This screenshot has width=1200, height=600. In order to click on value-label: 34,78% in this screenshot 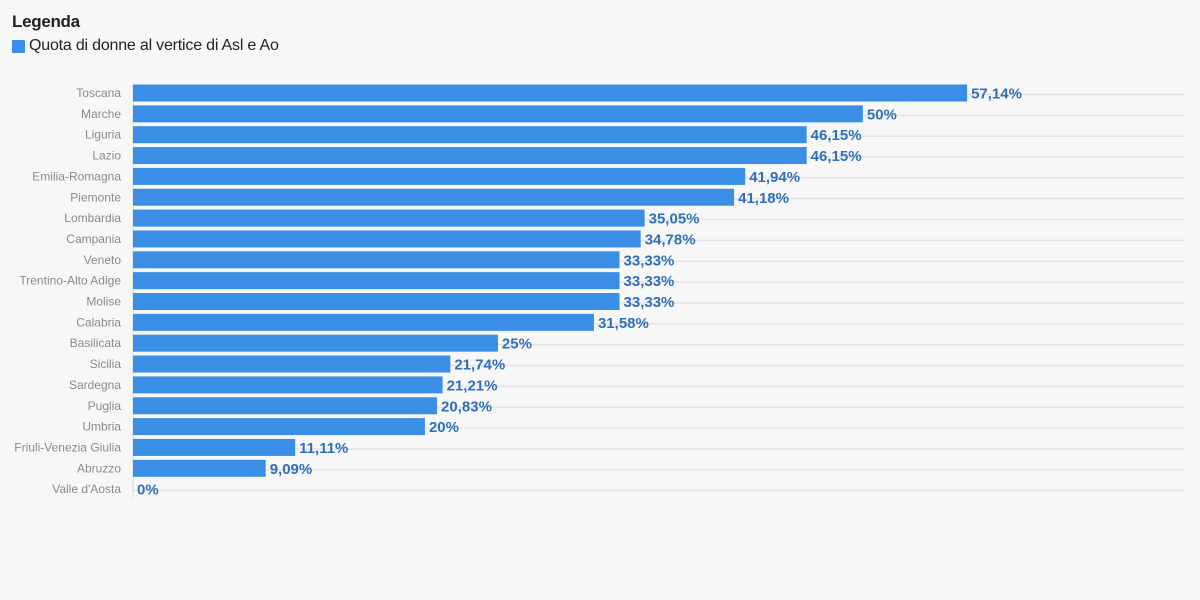, I will do `click(670, 239)`.